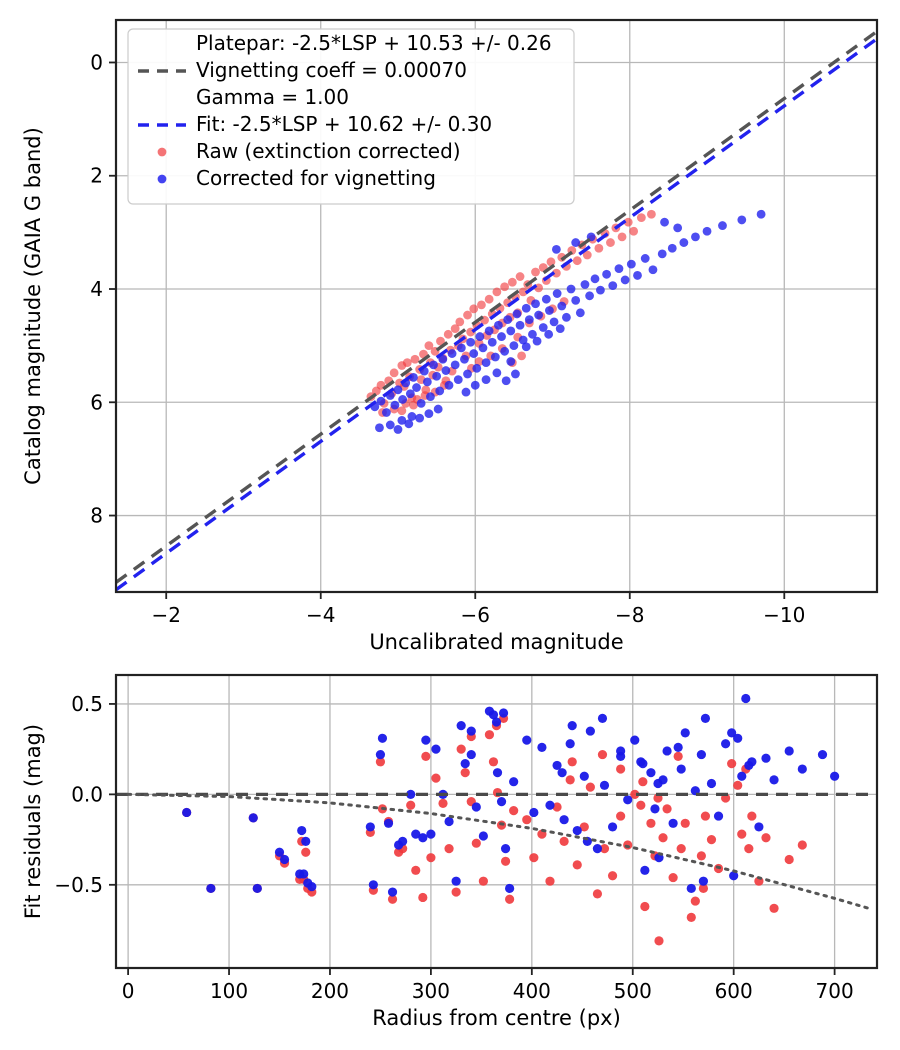  Describe the element at coordinates (302, 70) in the screenshot. I see `legend-entry-1: Vignetting coeff = 0.00070` at that location.